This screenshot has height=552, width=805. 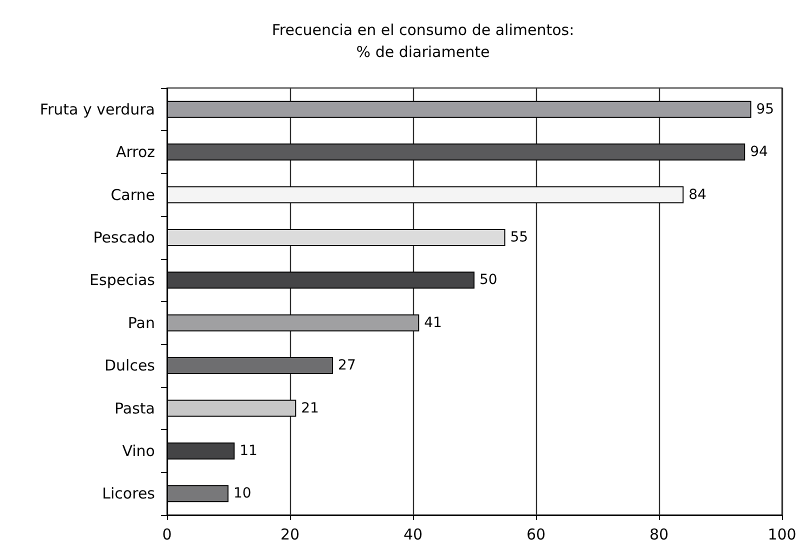 What do you see at coordinates (129, 493) in the screenshot?
I see `y-tick-label: Licores` at bounding box center [129, 493].